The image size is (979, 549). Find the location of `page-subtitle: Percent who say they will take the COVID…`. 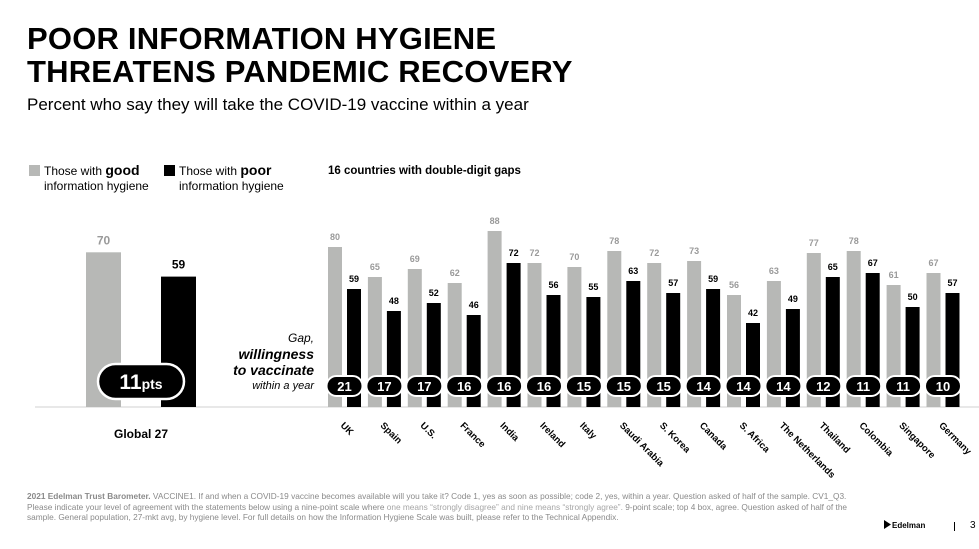

page-subtitle: Percent who say they will take the COVID… is located at coordinates (278, 104).